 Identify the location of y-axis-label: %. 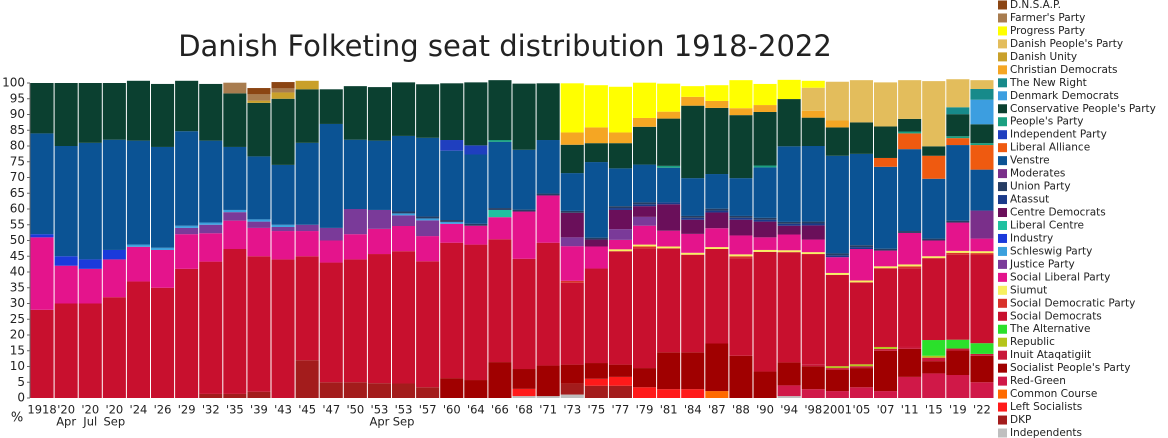
(17, 418).